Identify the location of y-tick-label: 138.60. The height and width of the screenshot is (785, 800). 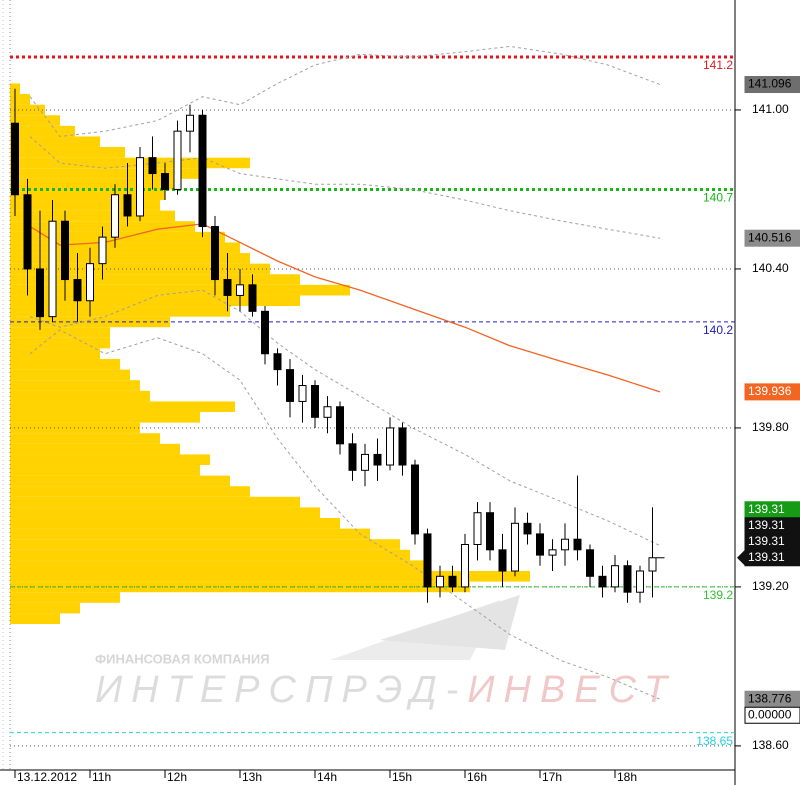
(770, 745).